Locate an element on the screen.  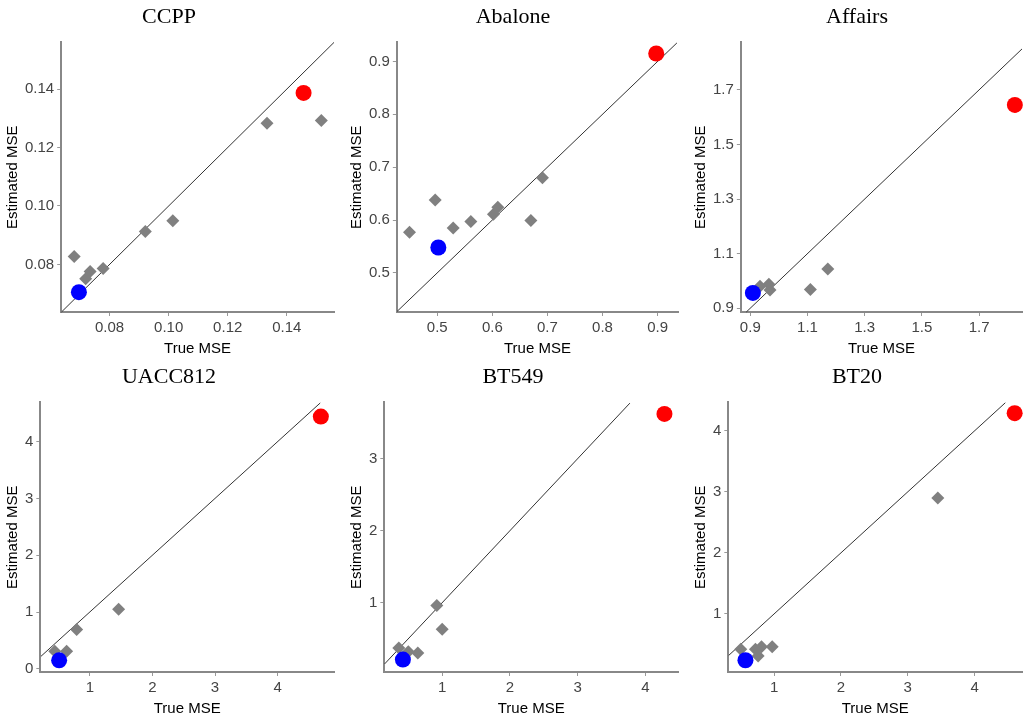
x-tick-label: 0.7 is located at coordinates (547, 327).